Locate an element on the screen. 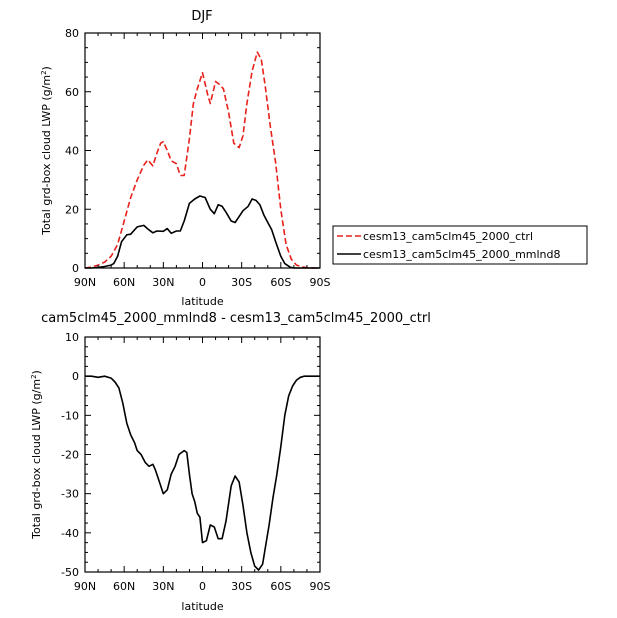 The height and width of the screenshot is (618, 617). legend-label-1: cesm13_cam5clm45_2000_mmlnd8 is located at coordinates (462, 254).